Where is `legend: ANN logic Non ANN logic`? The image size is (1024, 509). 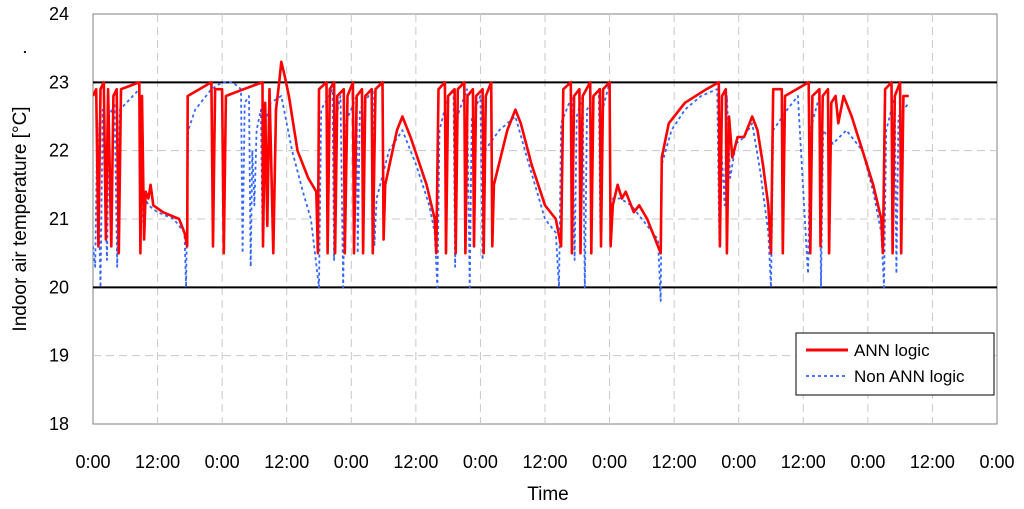 legend: ANN logic Non ANN logic is located at coordinates (895, 364).